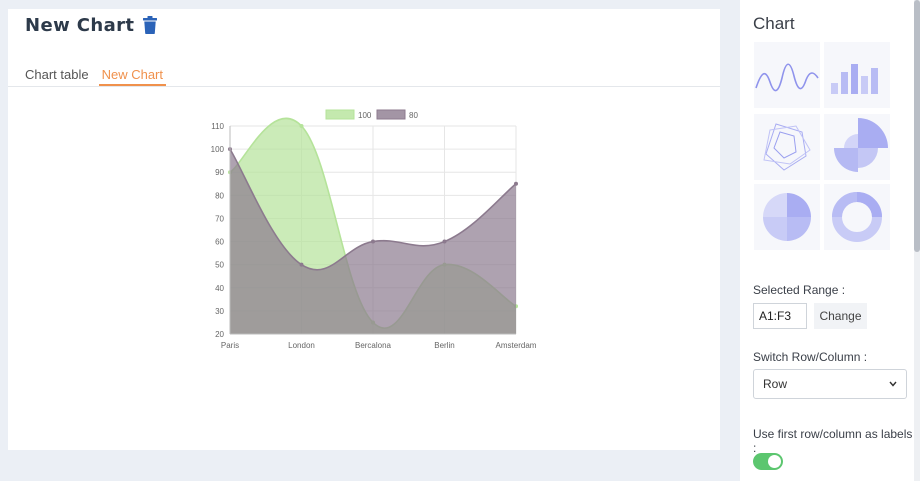 The width and height of the screenshot is (920, 481). Describe the element at coordinates (830, 384) in the screenshot. I see `switch-row-column-select: Row` at that location.